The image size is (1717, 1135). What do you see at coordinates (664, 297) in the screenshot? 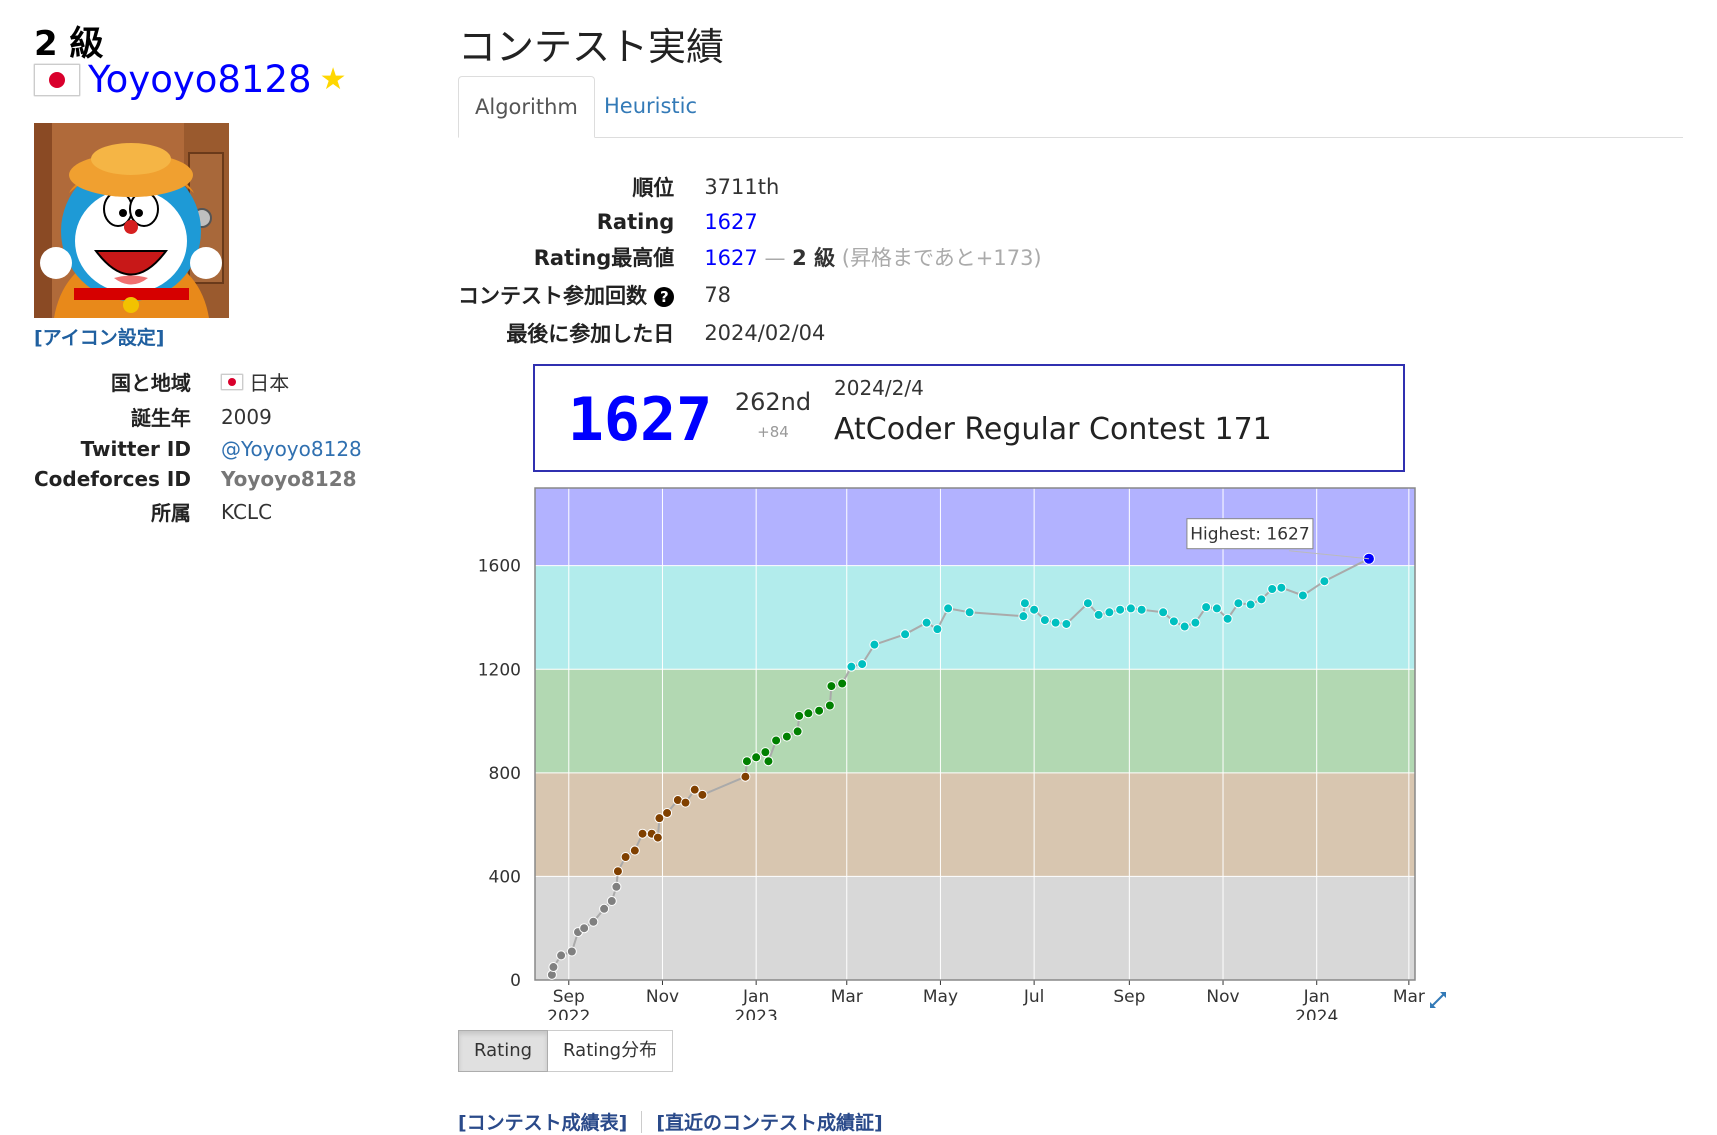
I see `help-icon: ?` at bounding box center [664, 297].